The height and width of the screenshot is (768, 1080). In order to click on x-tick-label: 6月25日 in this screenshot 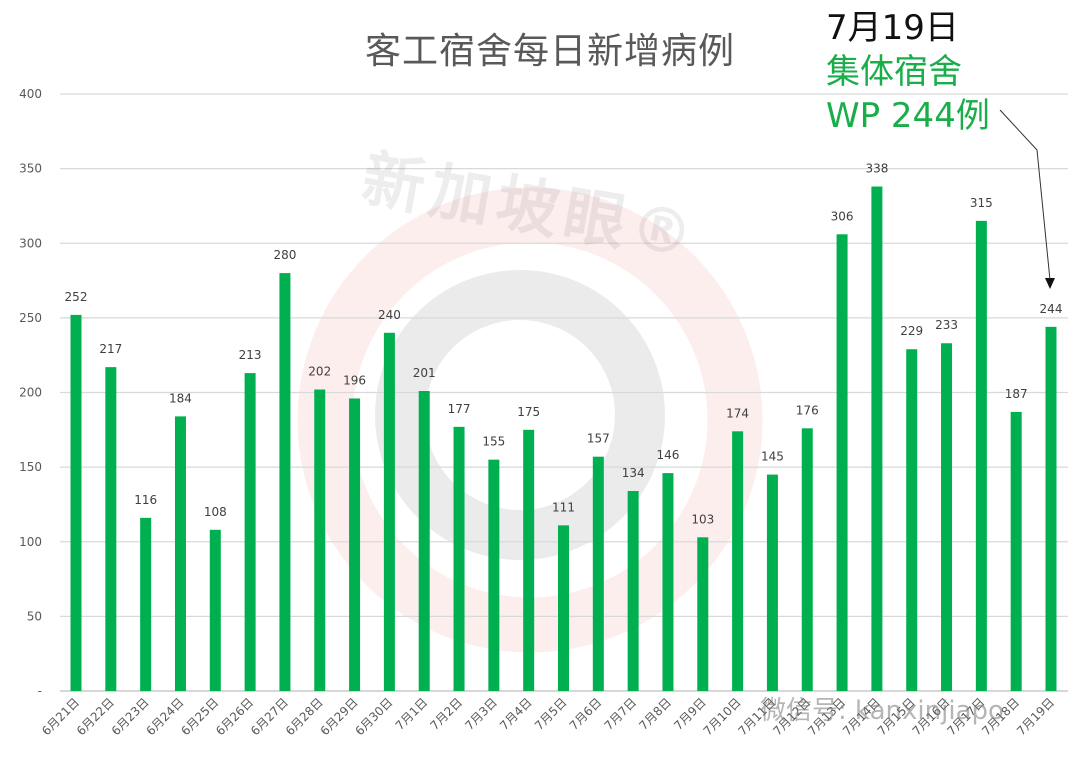, I will do `click(199, 716)`.